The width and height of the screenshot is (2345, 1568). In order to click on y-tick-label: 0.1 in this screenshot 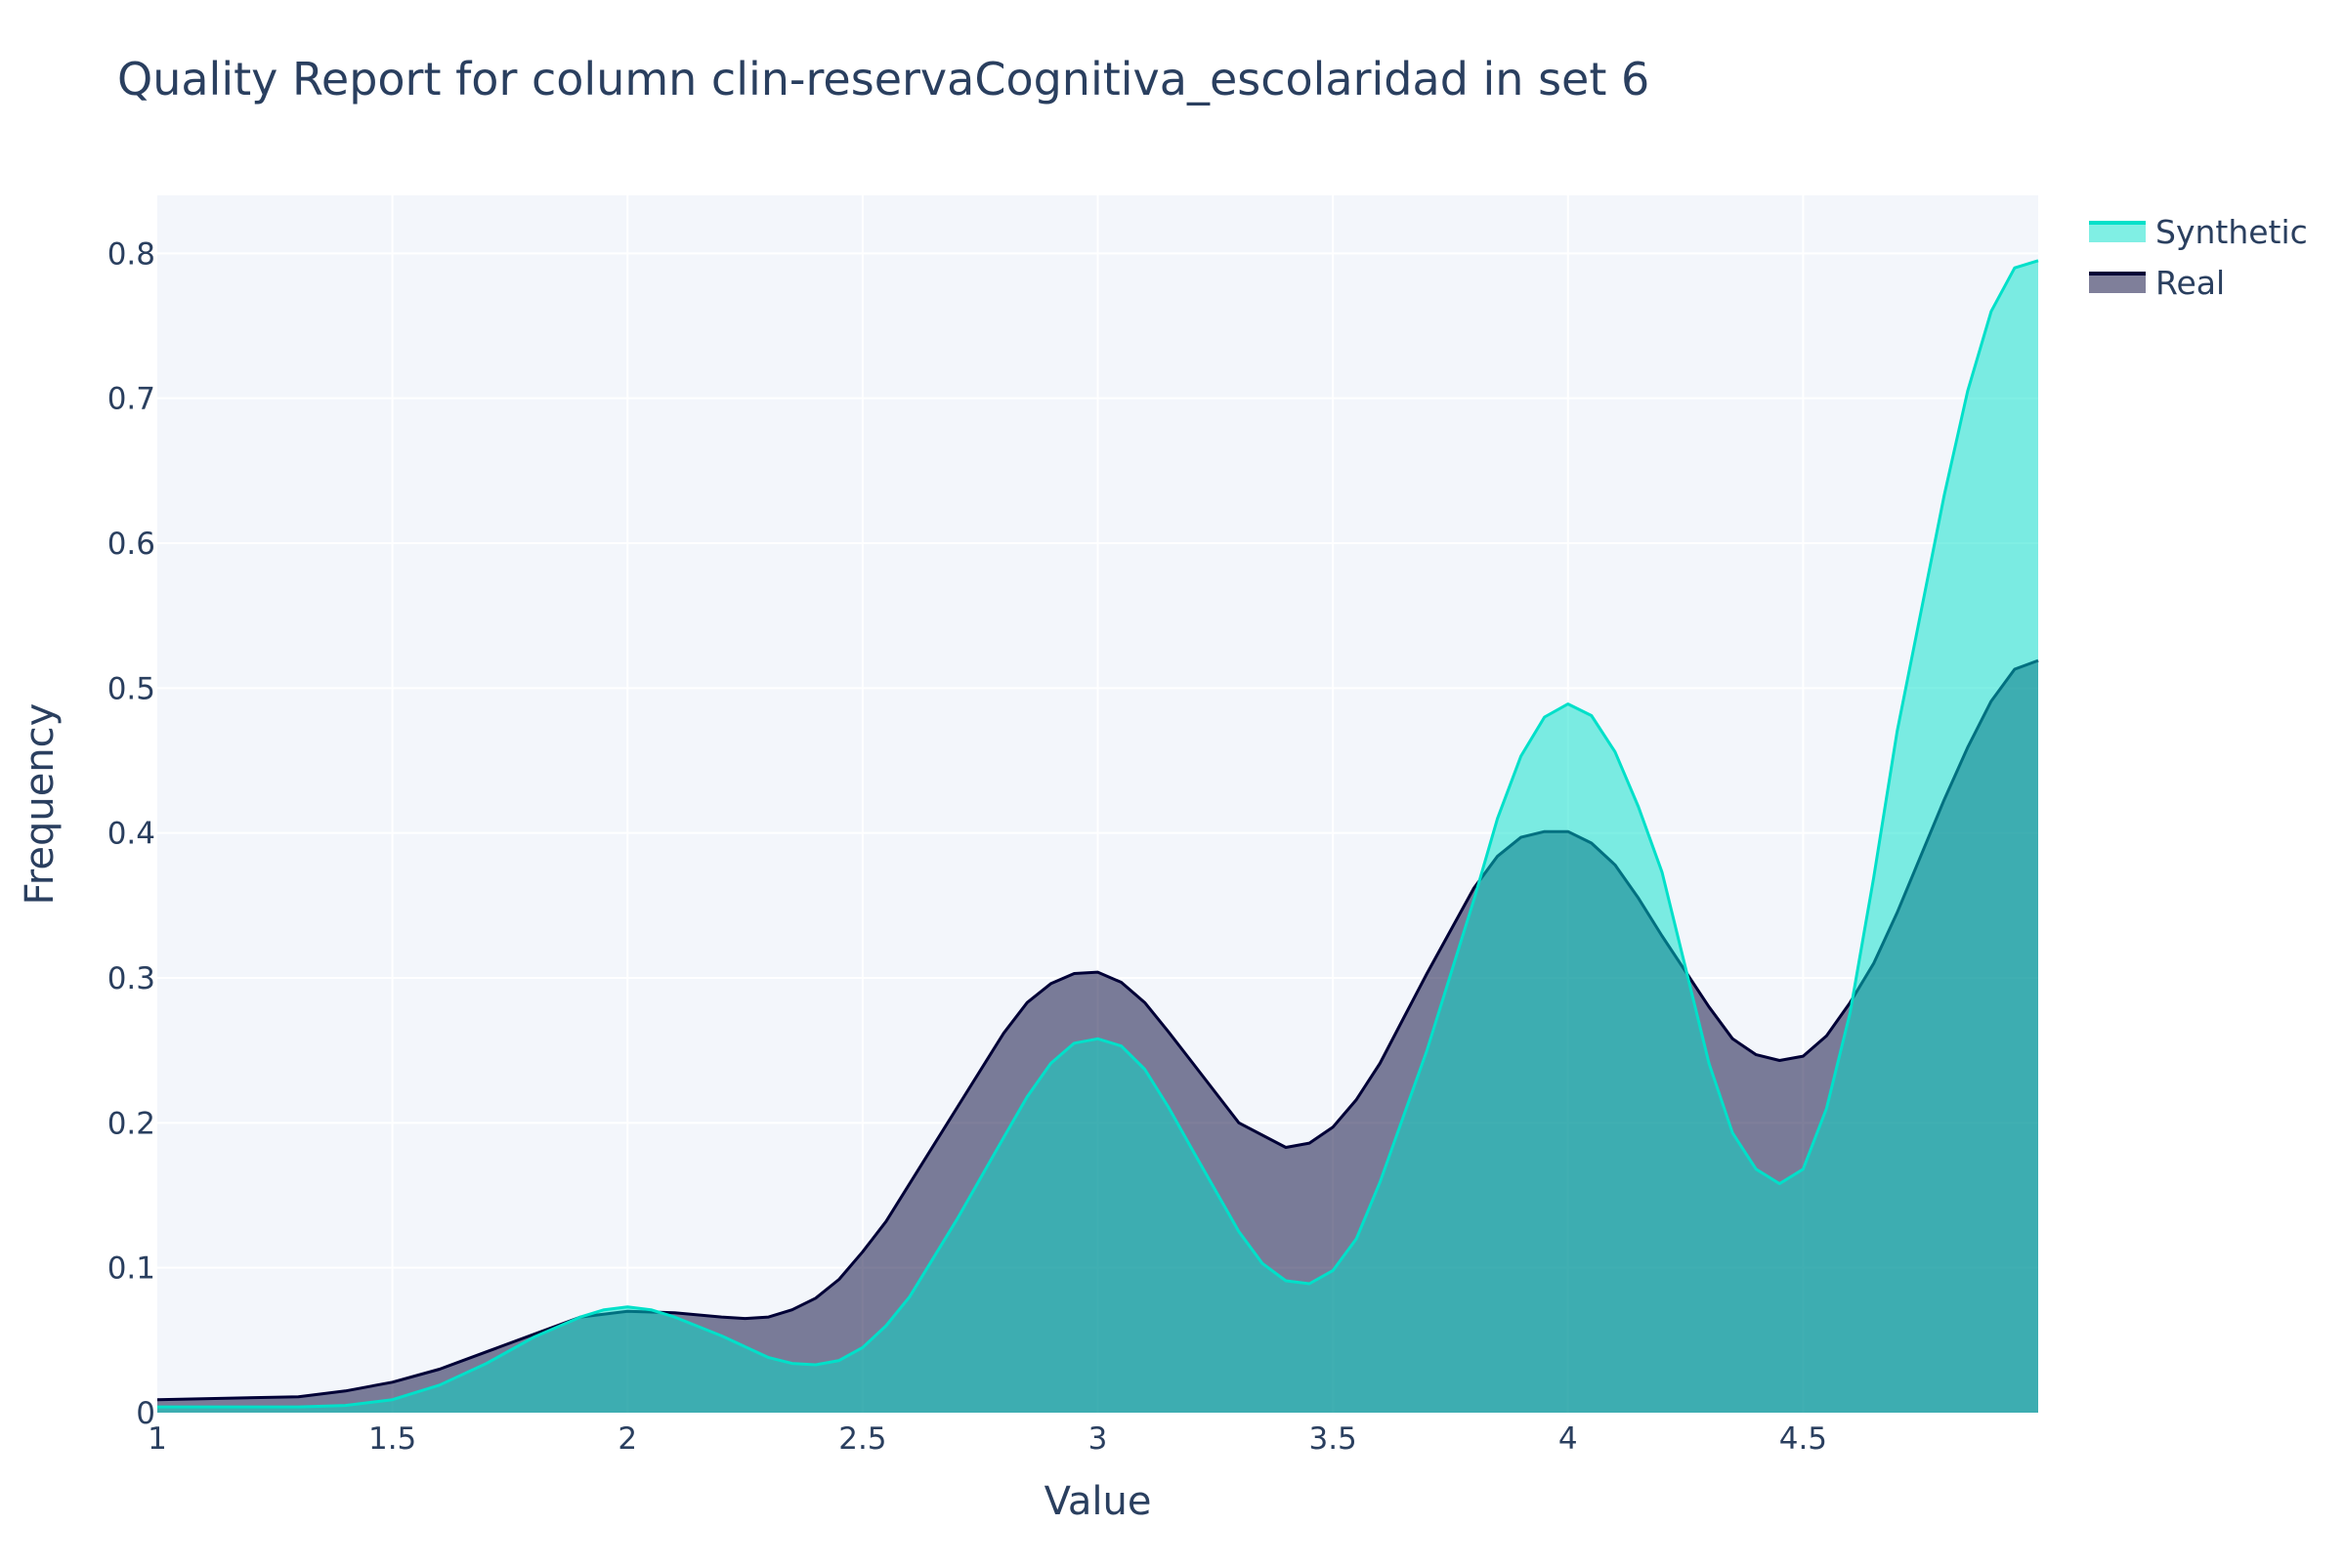, I will do `click(131, 1269)`.